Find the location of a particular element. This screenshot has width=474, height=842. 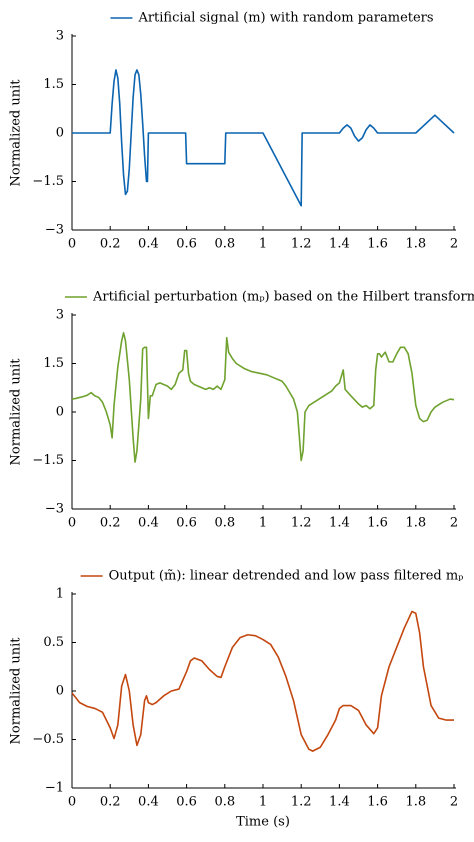

y-tick-label: 0.5 is located at coordinates (53, 642).